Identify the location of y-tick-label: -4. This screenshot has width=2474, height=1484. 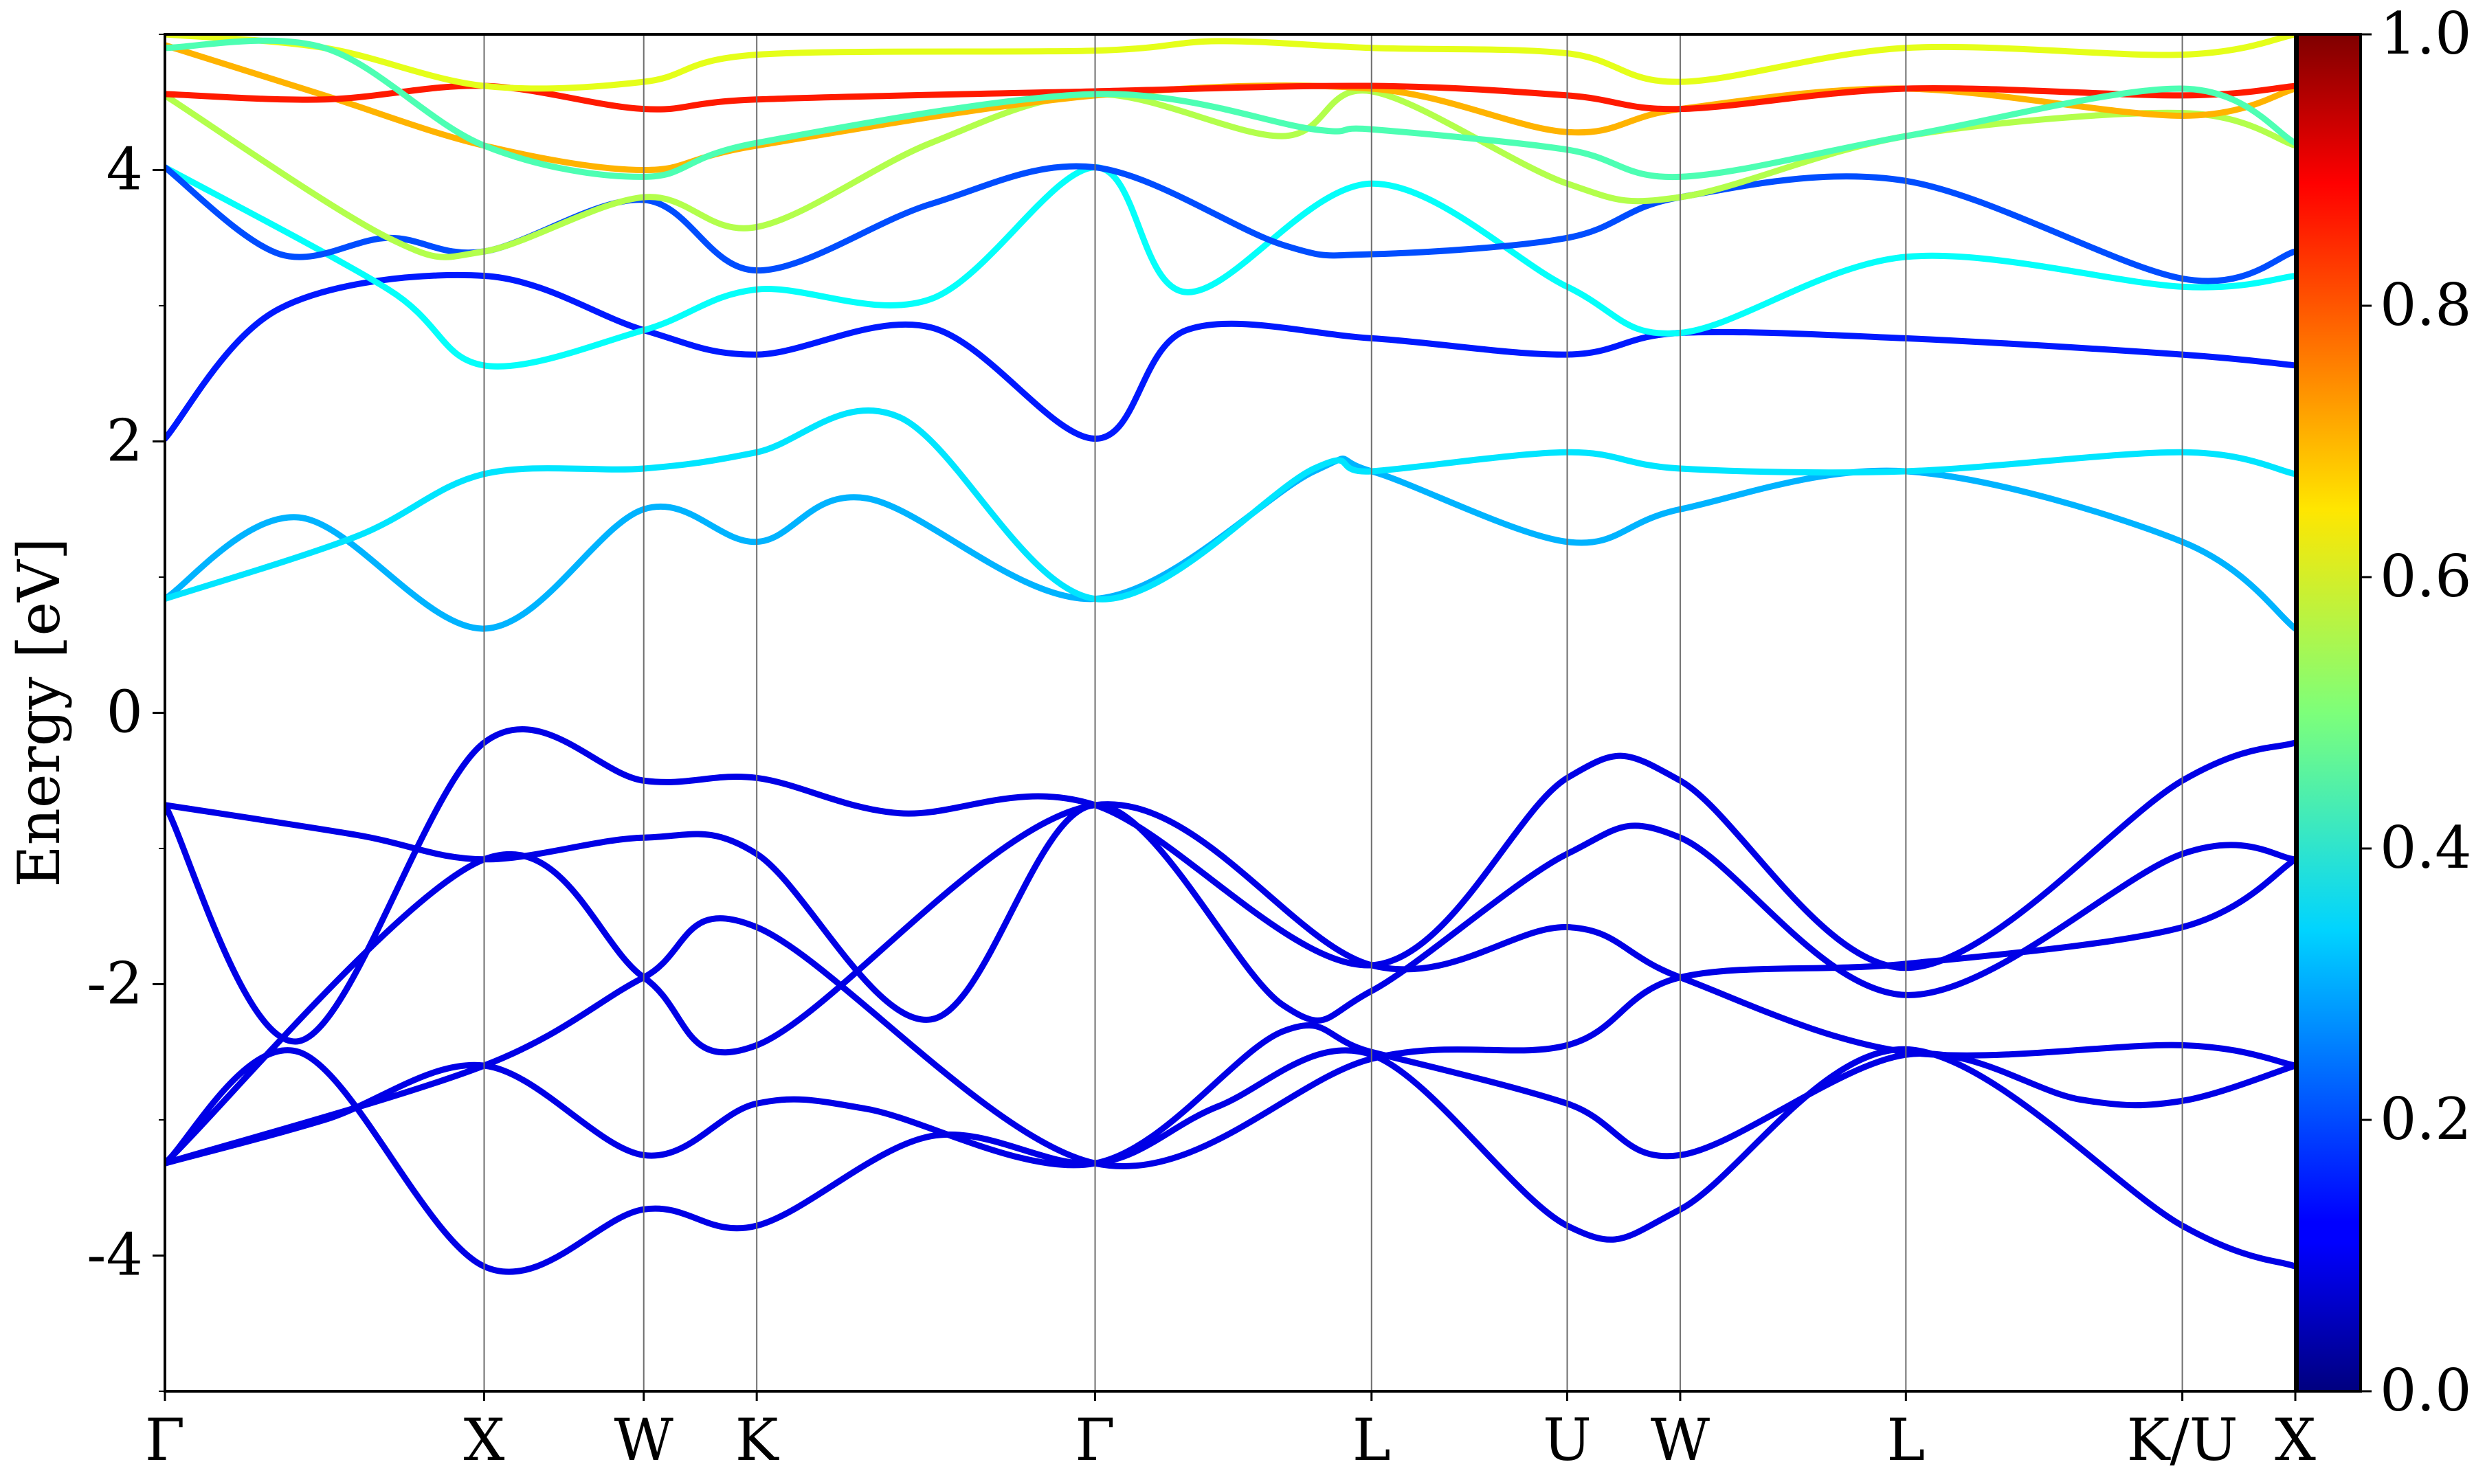
(115, 1255).